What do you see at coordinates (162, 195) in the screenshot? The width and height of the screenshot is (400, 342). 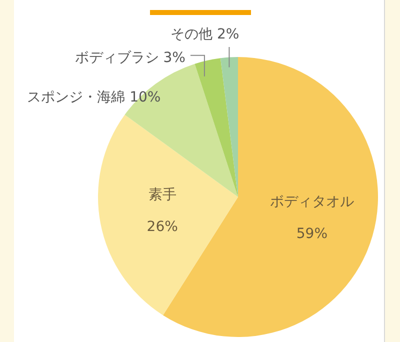 I see `slice-label: 素手` at bounding box center [162, 195].